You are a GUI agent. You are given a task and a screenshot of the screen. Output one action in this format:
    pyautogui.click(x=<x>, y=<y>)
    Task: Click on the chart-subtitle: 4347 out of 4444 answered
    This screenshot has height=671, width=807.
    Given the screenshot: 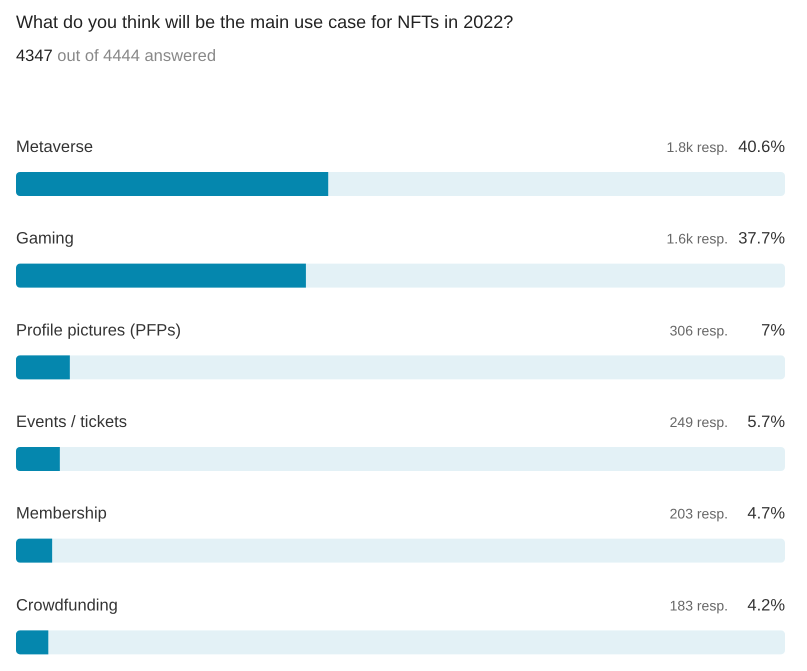 What is the action you would take?
    pyautogui.click(x=116, y=56)
    